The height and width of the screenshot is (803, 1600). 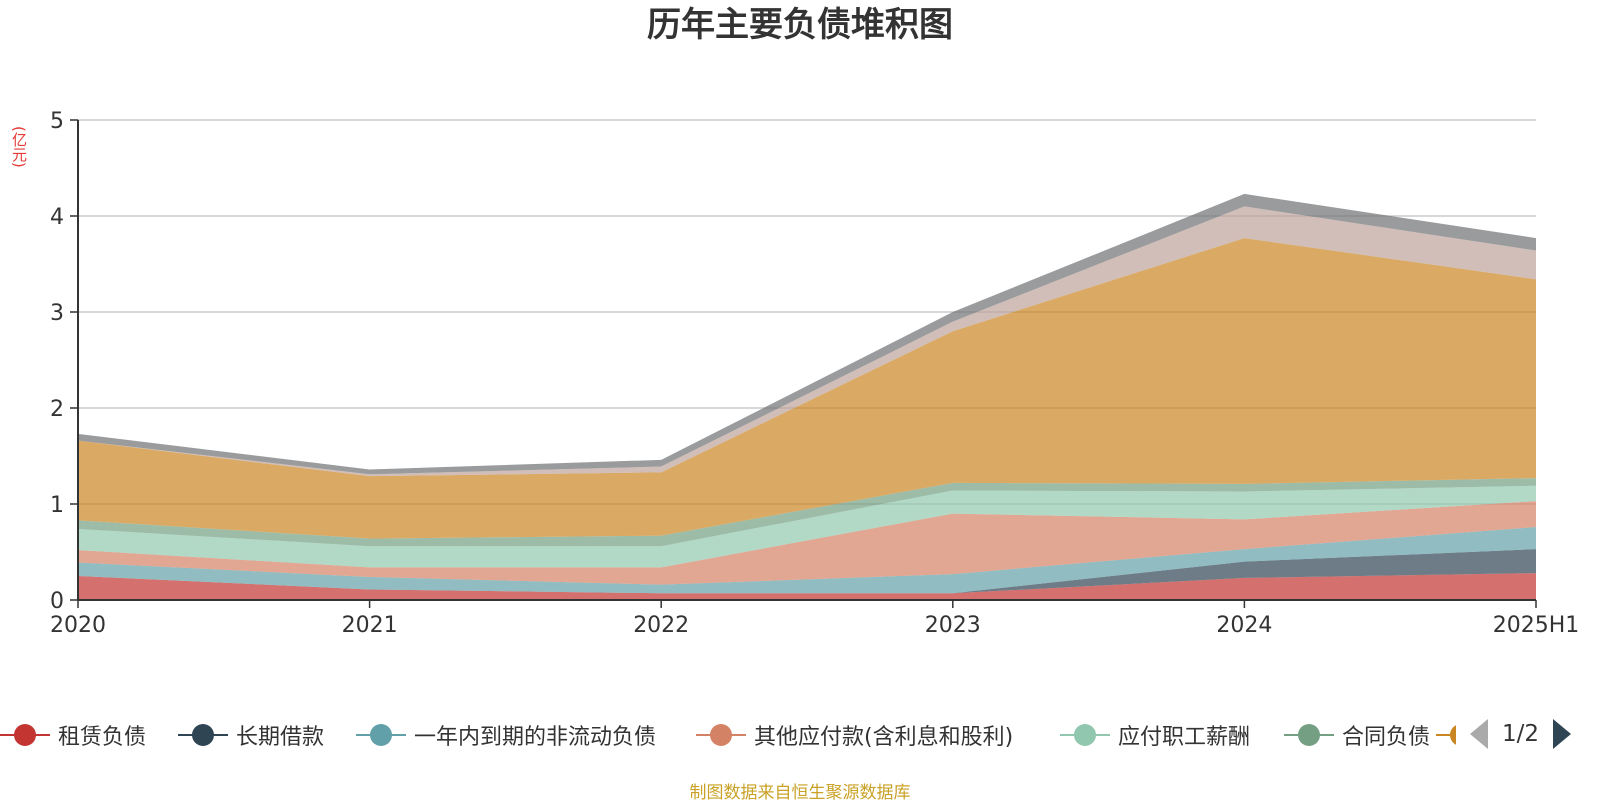 What do you see at coordinates (57, 409) in the screenshot?
I see `y-tick-label: 2` at bounding box center [57, 409].